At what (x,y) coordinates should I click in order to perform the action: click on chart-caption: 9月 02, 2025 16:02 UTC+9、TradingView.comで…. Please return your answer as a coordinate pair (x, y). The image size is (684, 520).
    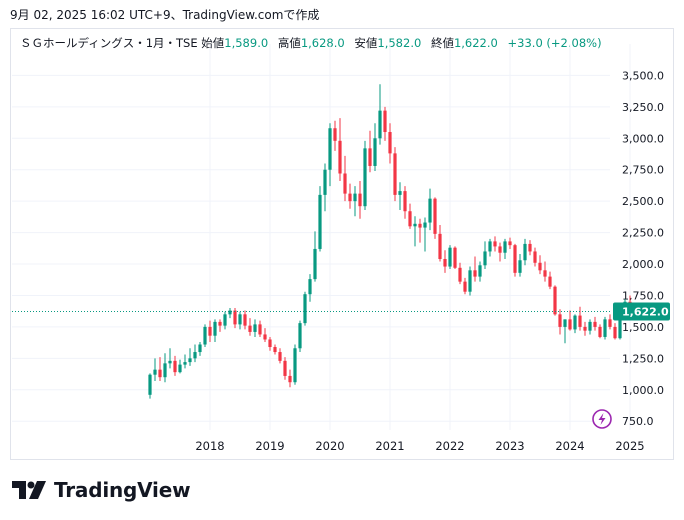
    Looking at the image, I should click on (165, 15).